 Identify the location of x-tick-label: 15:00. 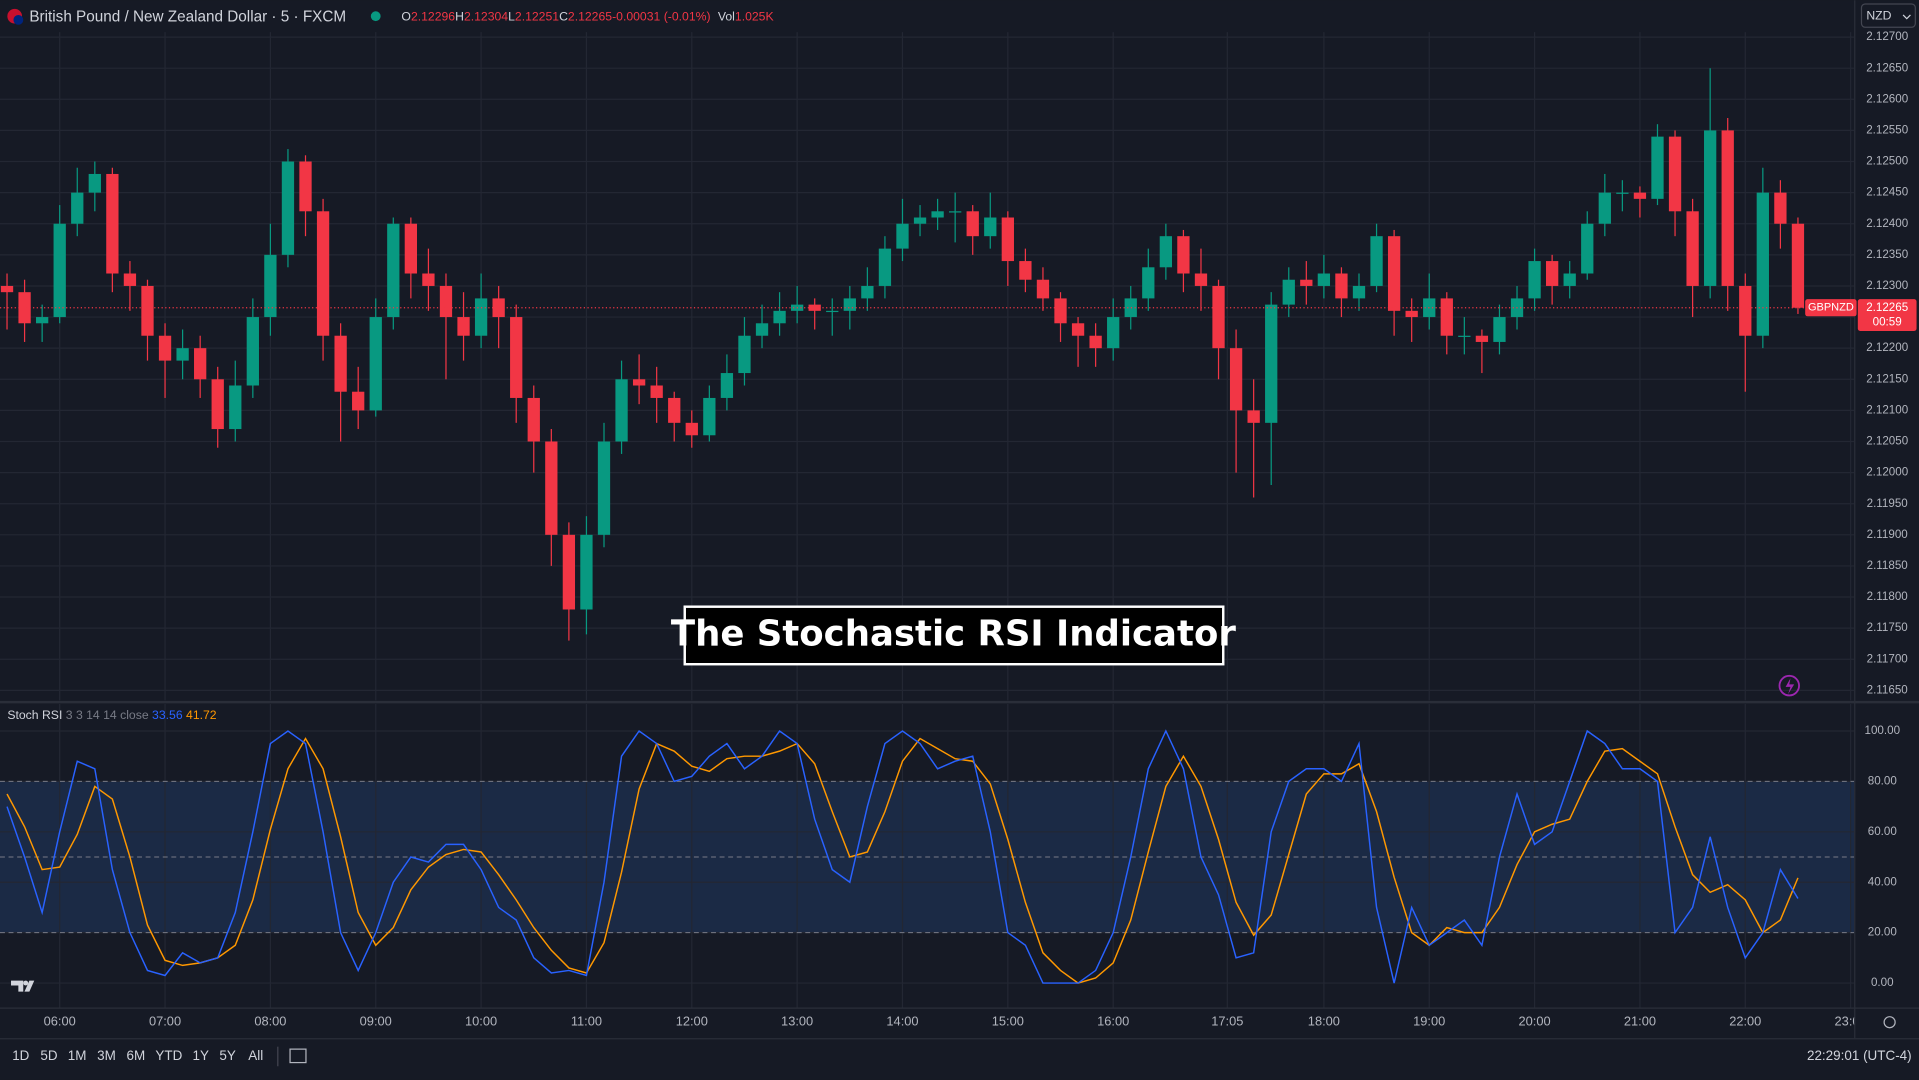
(1008, 1021).